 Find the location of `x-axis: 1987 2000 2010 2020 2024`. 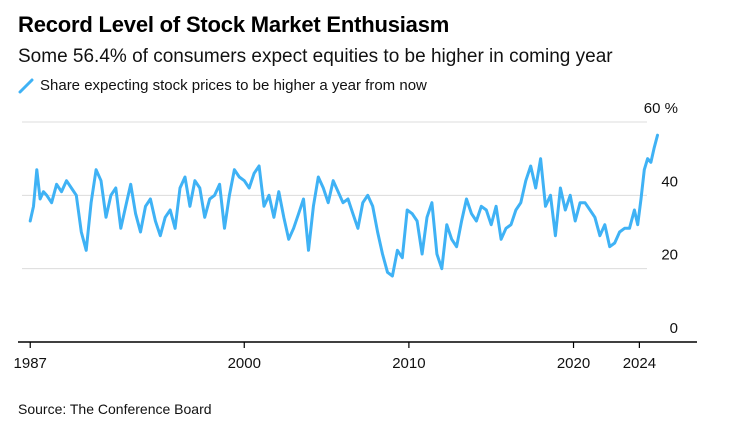

x-axis: 1987 2000 2010 2020 2024 is located at coordinates (355, 356).